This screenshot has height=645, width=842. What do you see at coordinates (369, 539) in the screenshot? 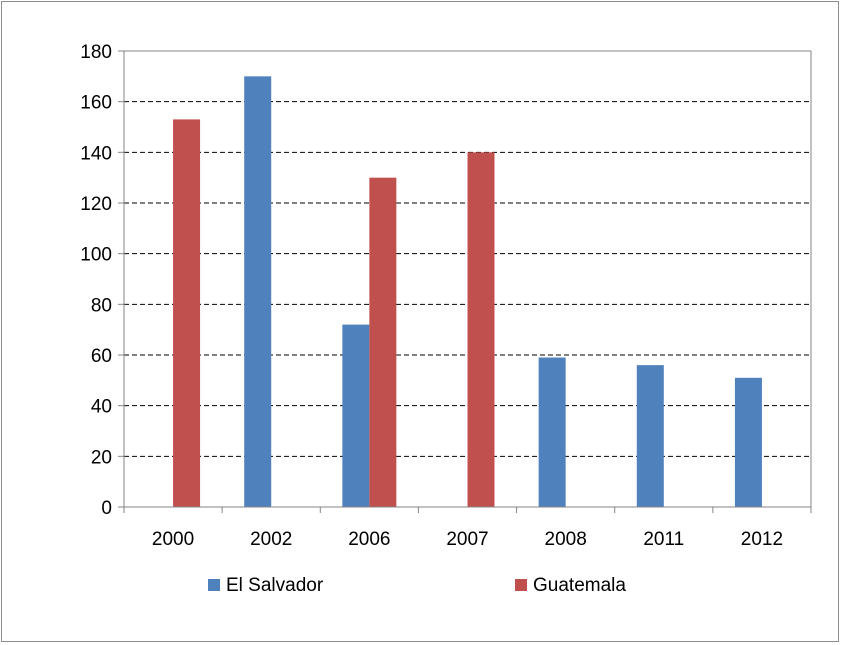
I see `x-tick-label: 2006` at bounding box center [369, 539].